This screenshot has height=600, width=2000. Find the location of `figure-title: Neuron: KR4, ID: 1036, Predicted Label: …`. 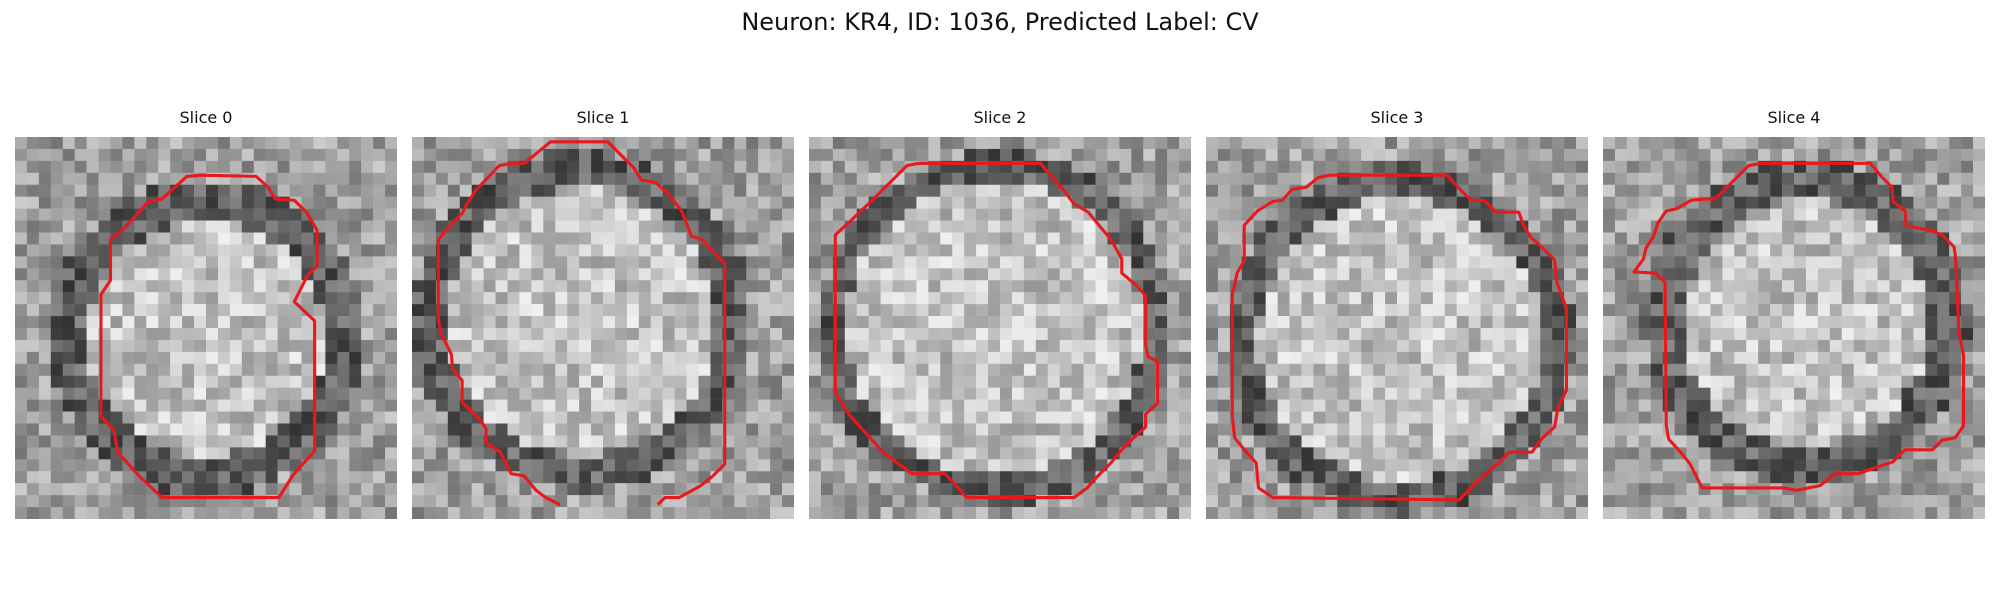

figure-title: Neuron: KR4, ID: 1036, Predicted Label: … is located at coordinates (1000, 22).